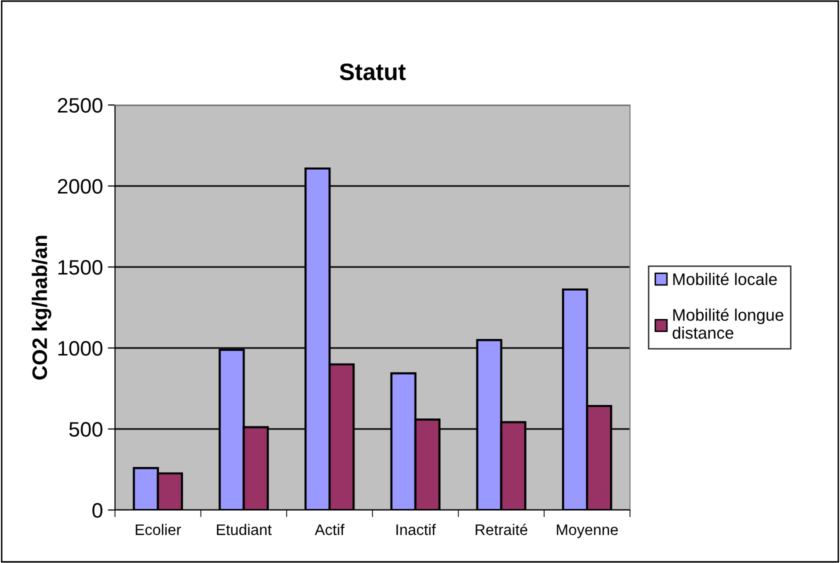 This screenshot has width=840, height=563. I want to click on x-tick-label: Ecolier, so click(159, 530).